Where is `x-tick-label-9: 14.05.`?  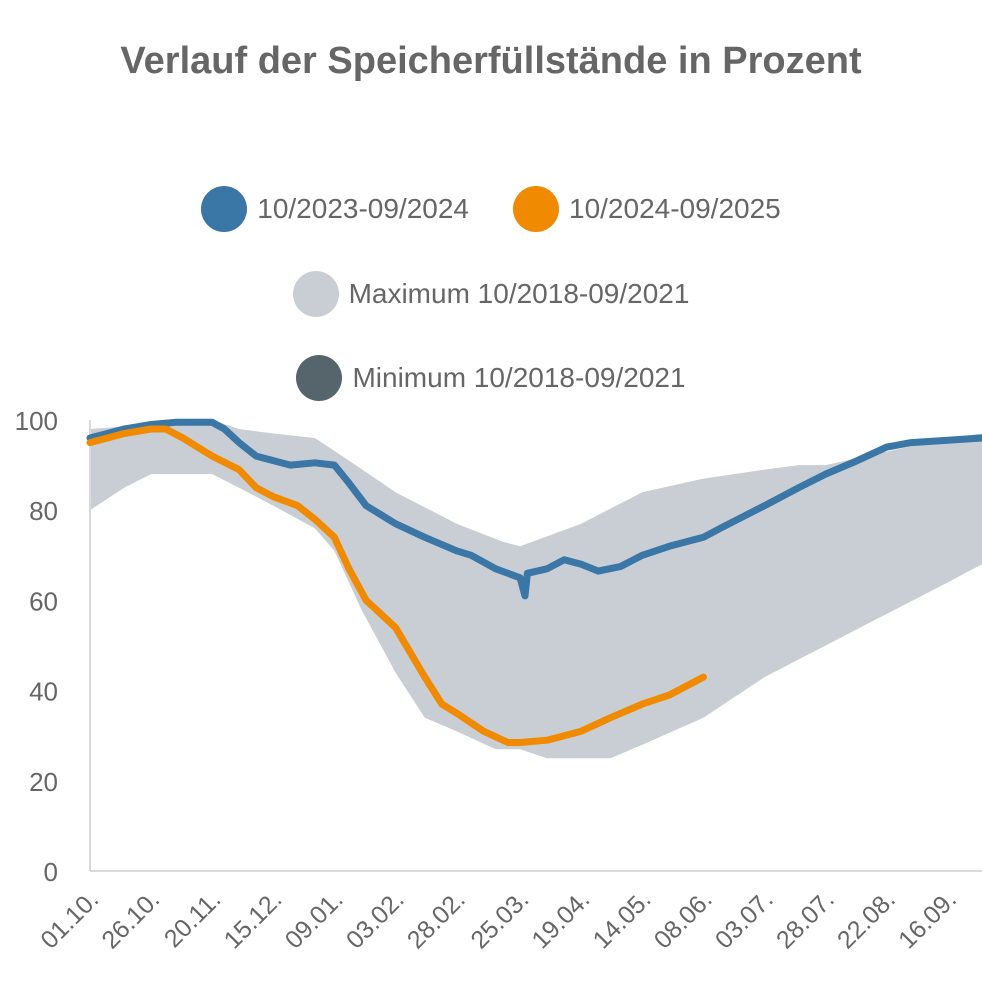 x-tick-label-9: 14.05. is located at coordinates (622, 919).